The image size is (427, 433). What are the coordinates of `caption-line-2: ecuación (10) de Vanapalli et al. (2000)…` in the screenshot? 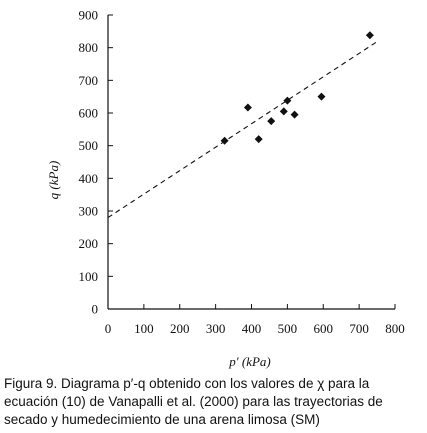 It's located at (193, 401).